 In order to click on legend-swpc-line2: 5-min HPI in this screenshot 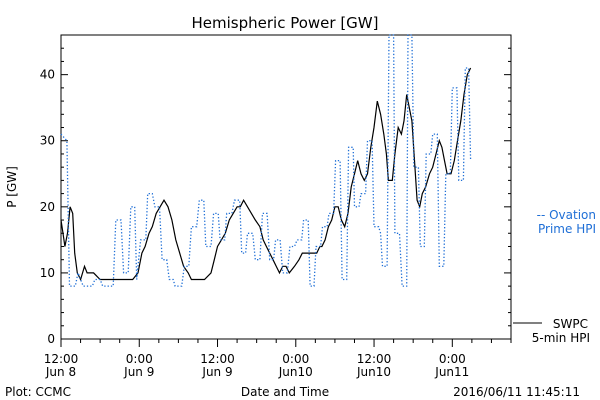, I will do `click(561, 338)`.